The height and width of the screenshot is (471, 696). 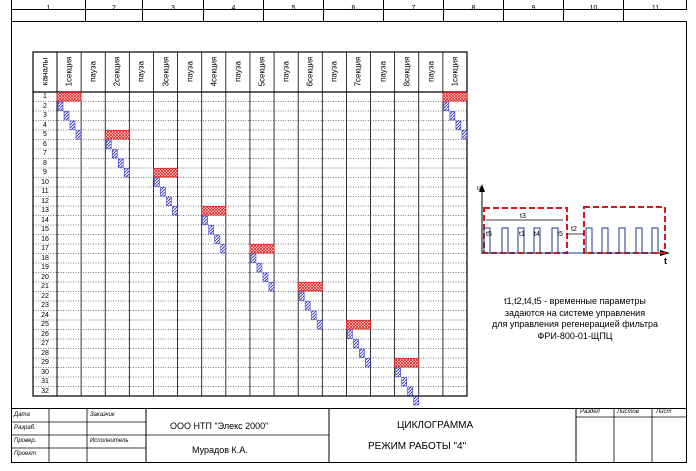 What do you see at coordinates (293, 11) in the screenshot?
I see `ruler-col-5: 5` at bounding box center [293, 11].